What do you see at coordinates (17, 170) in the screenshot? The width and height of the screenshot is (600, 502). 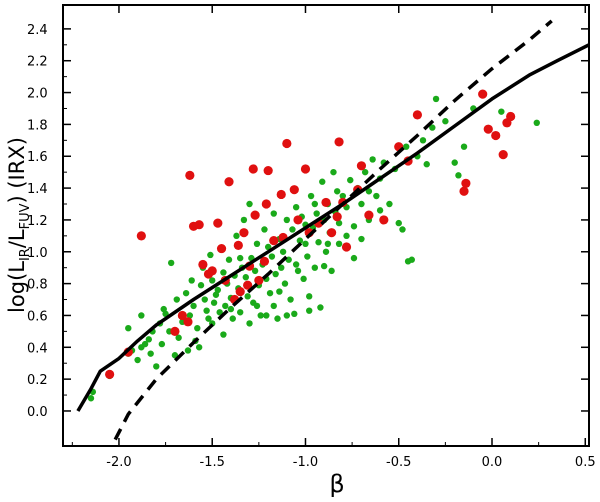 I see `y-axis-label-tail: ) (IRX)` at bounding box center [17, 170].